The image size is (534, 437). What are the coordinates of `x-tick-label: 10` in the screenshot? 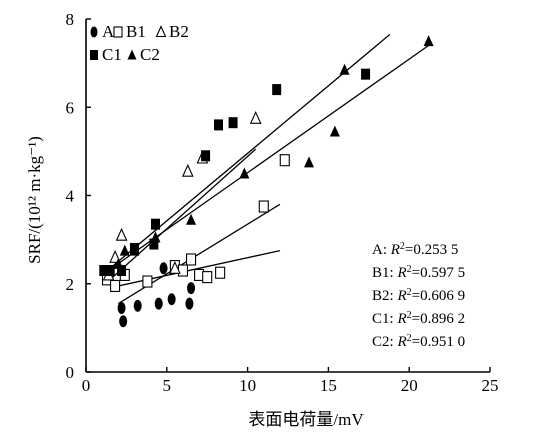 It's located at (247, 385).